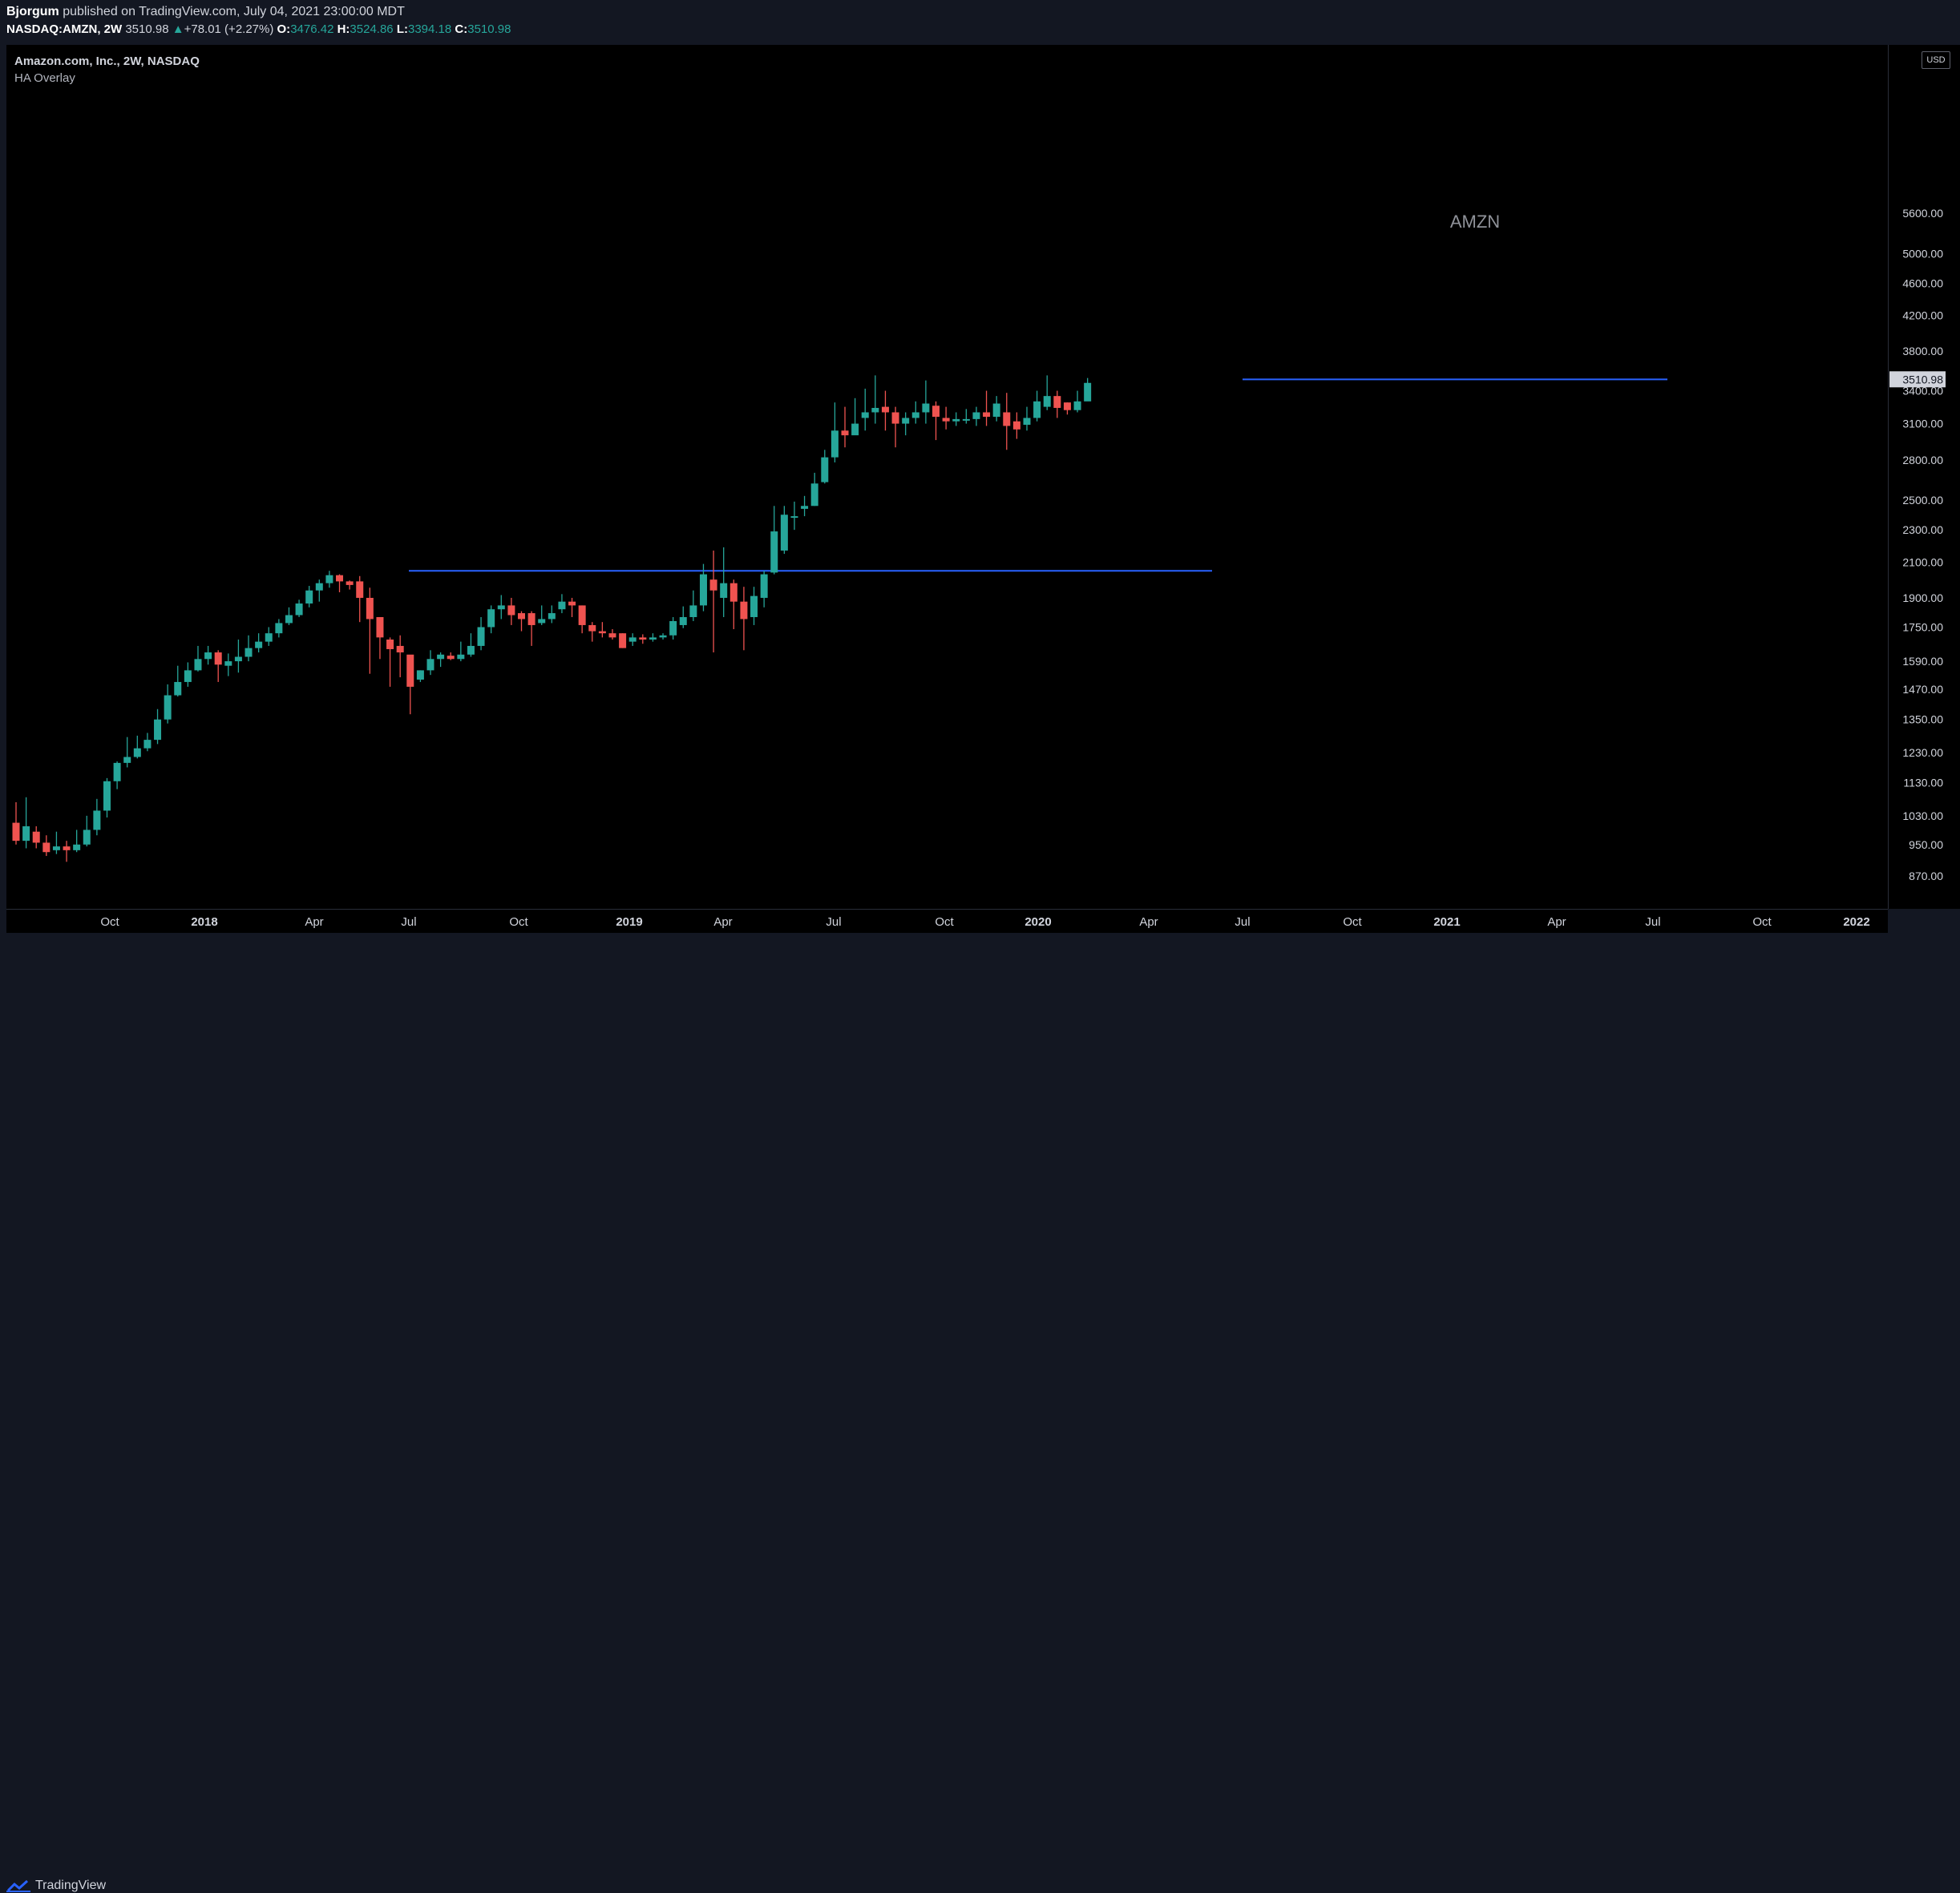 This screenshot has width=1960, height=1893. What do you see at coordinates (1922, 351) in the screenshot?
I see `y-tick-label: 3800.00` at bounding box center [1922, 351].